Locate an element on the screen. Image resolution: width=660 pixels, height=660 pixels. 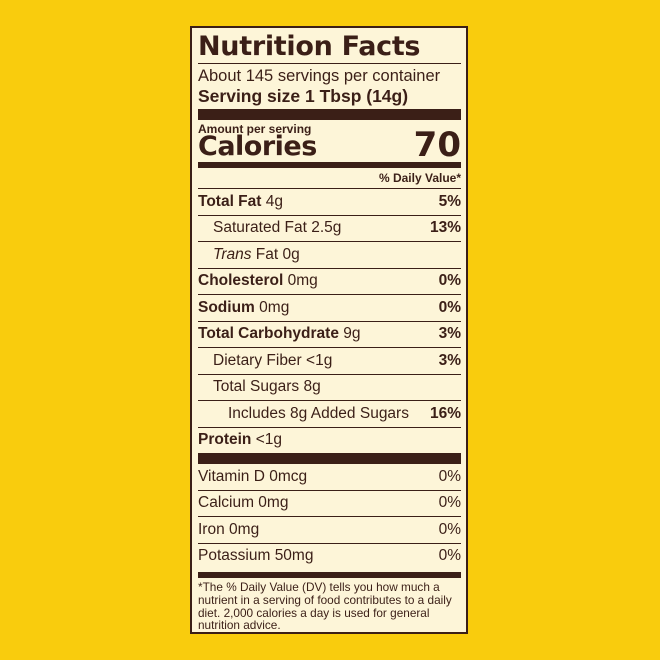
nutrient-name-italic: Trans is located at coordinates (232, 254).